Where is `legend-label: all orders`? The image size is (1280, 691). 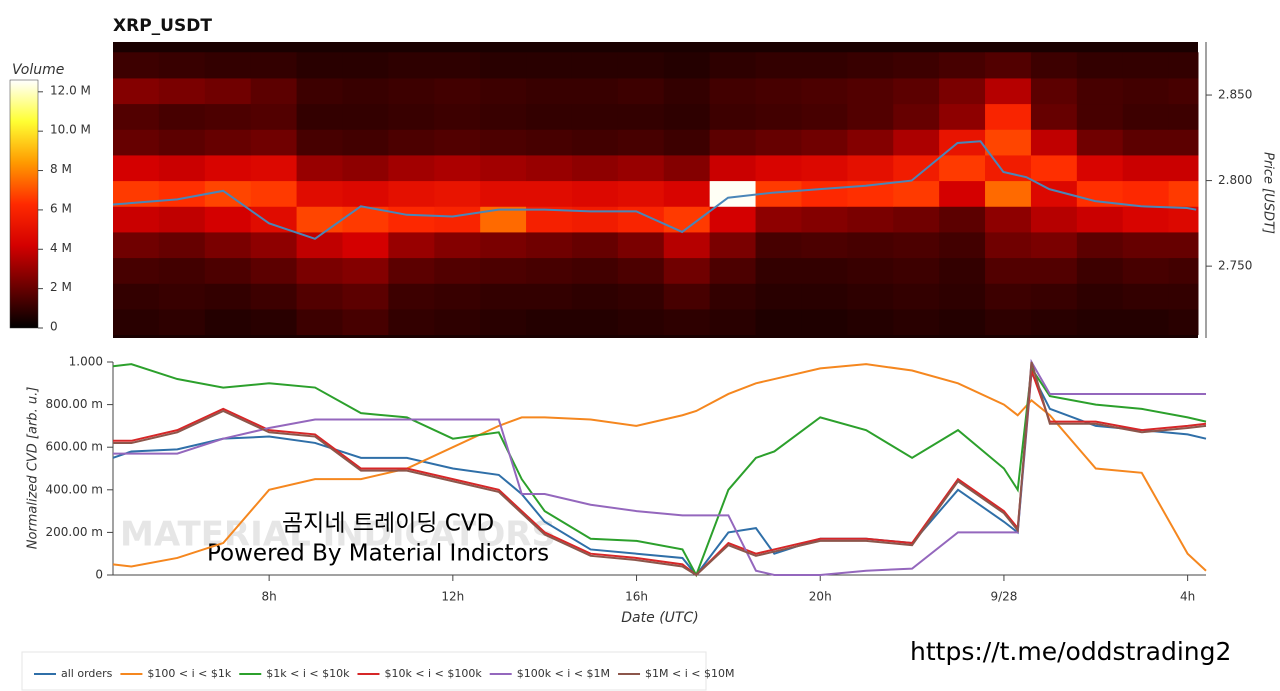 legend-label: all orders is located at coordinates (87, 673).